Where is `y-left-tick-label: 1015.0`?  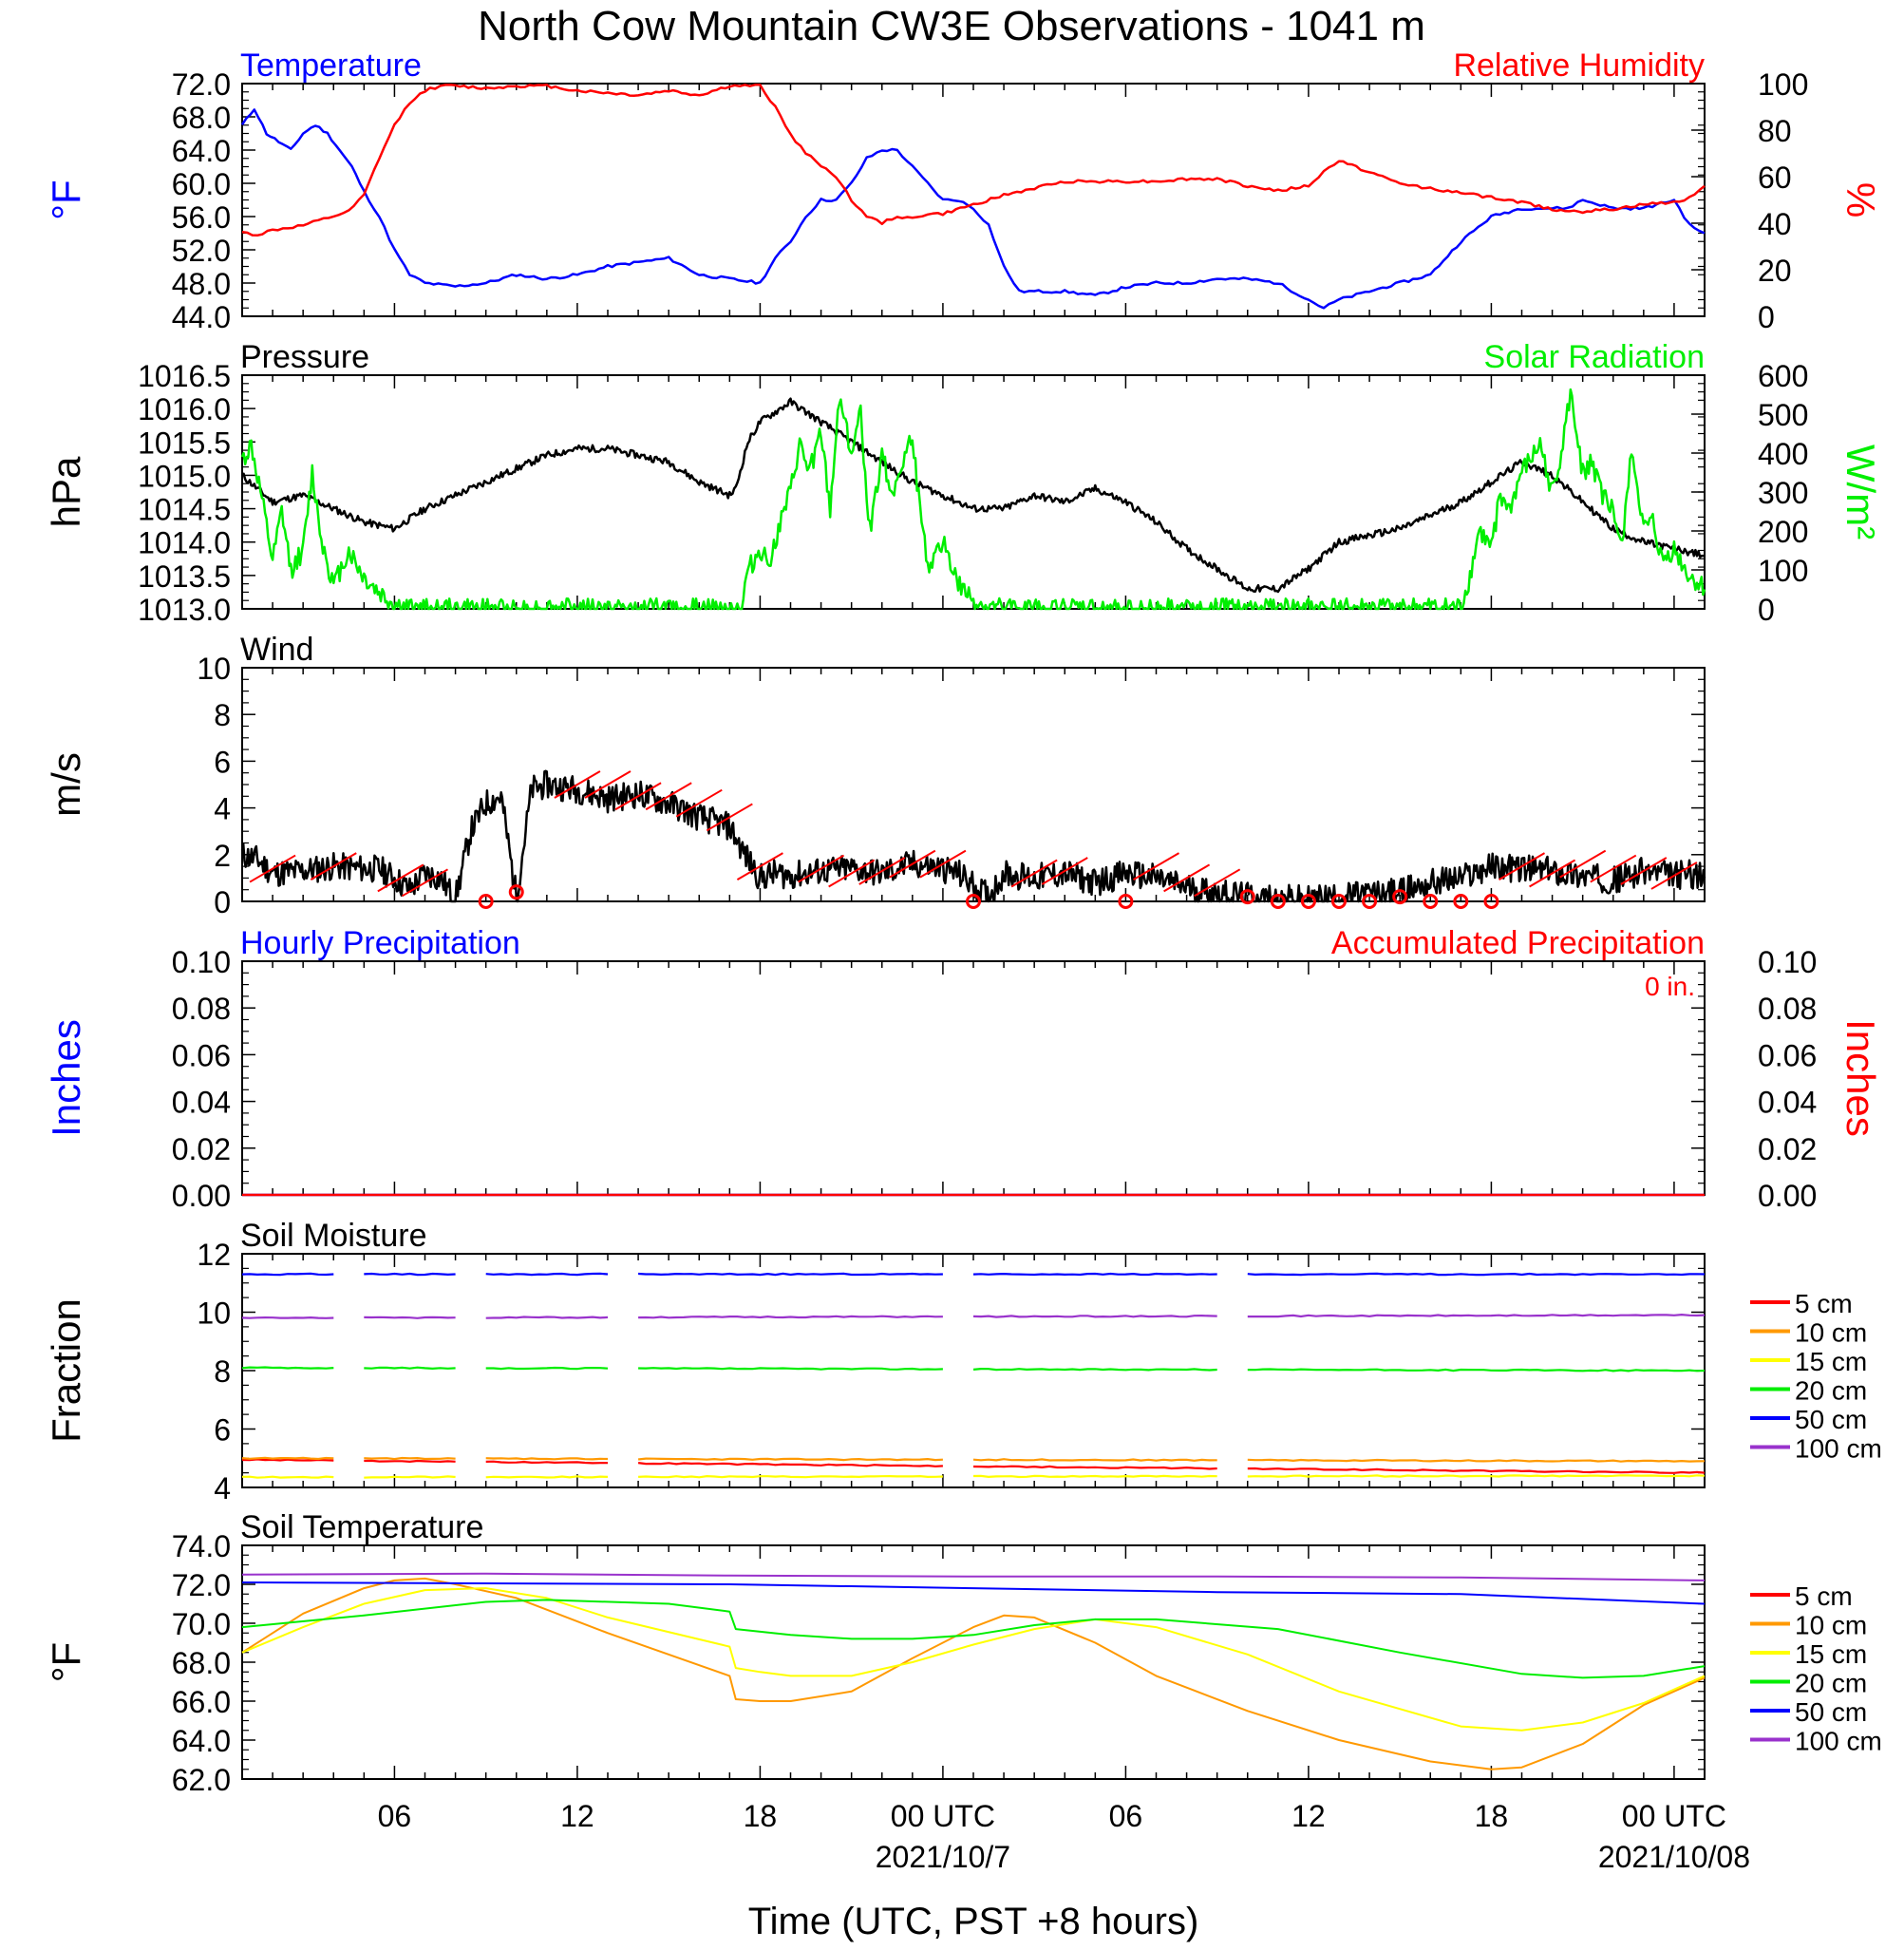 y-left-tick-label: 1015.0 is located at coordinates (184, 476).